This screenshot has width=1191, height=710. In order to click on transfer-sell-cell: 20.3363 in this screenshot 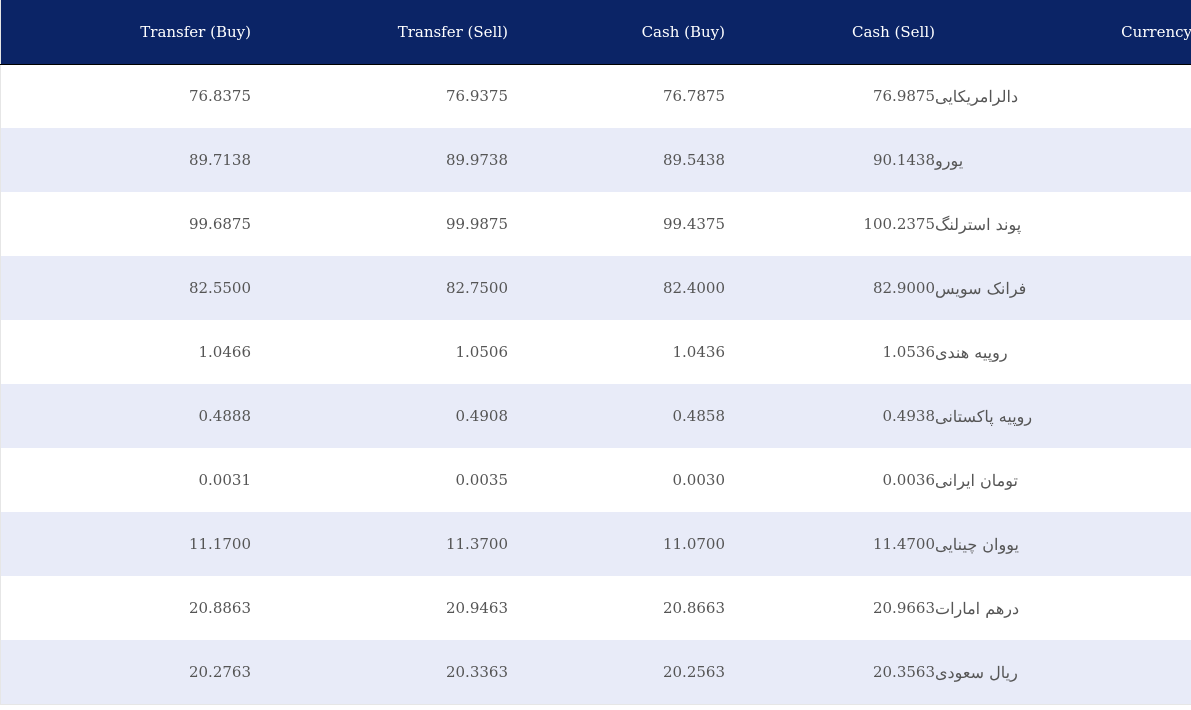, I will do `click(476, 672)`.